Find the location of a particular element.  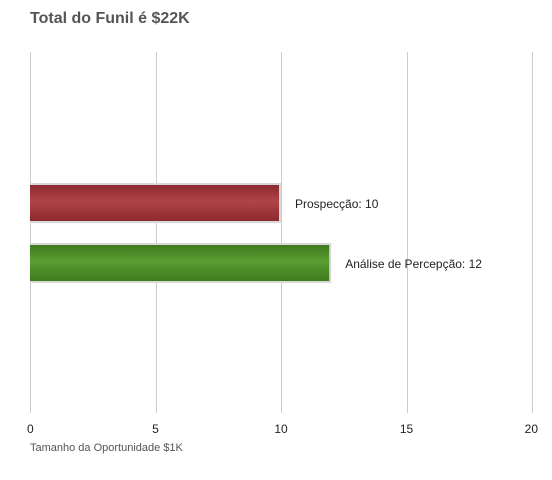

data-labels: Prospecção: 10 Análise de Percepção: 12 is located at coordinates (388, 234).